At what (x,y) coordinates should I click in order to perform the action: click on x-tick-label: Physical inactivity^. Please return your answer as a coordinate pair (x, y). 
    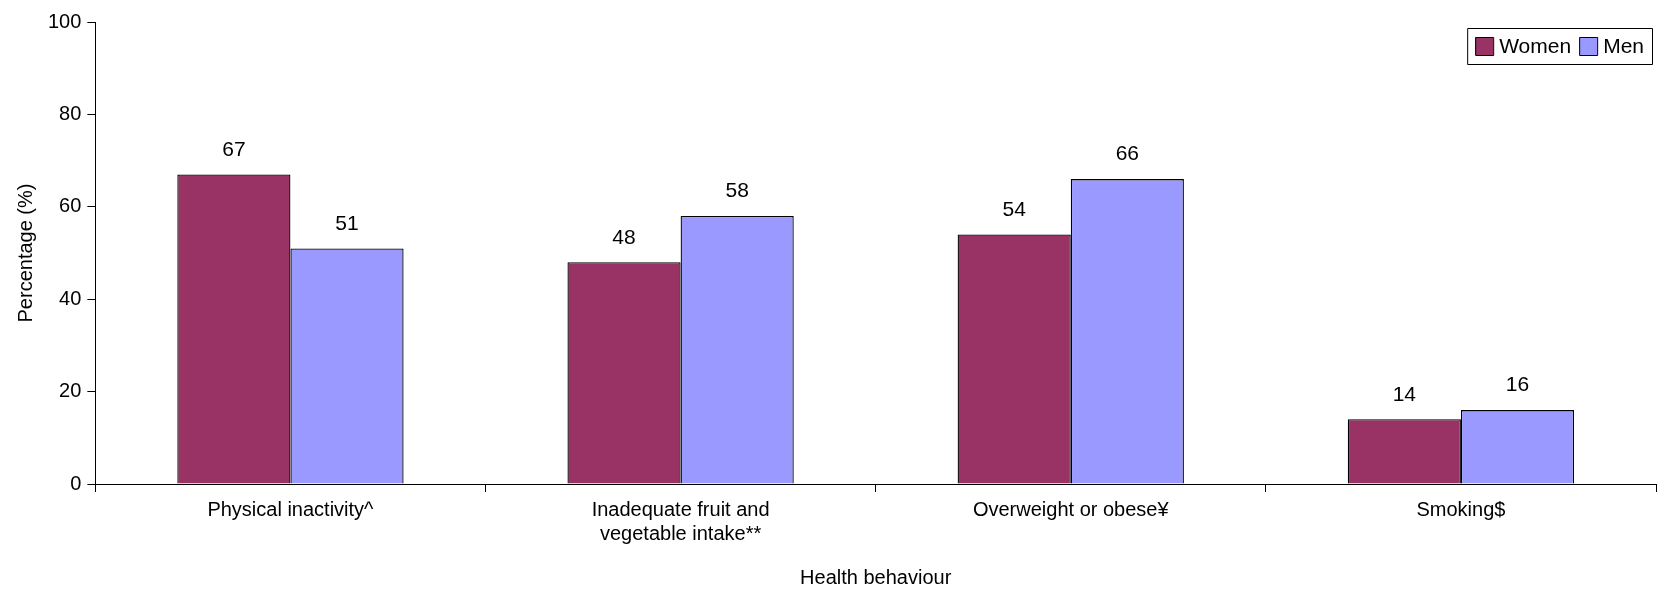
    Looking at the image, I should click on (291, 508).